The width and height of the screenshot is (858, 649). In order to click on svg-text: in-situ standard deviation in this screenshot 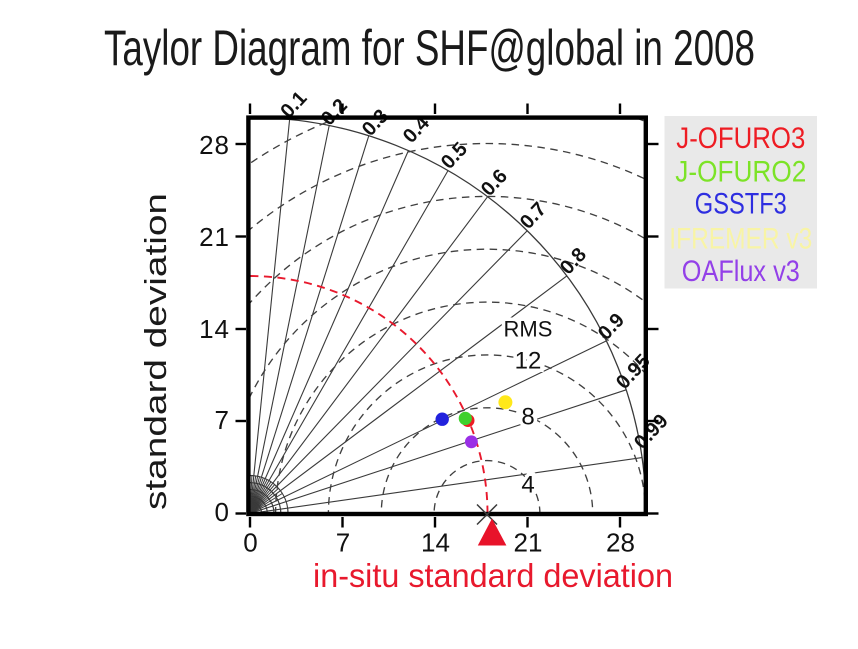, I will do `click(493, 575)`.